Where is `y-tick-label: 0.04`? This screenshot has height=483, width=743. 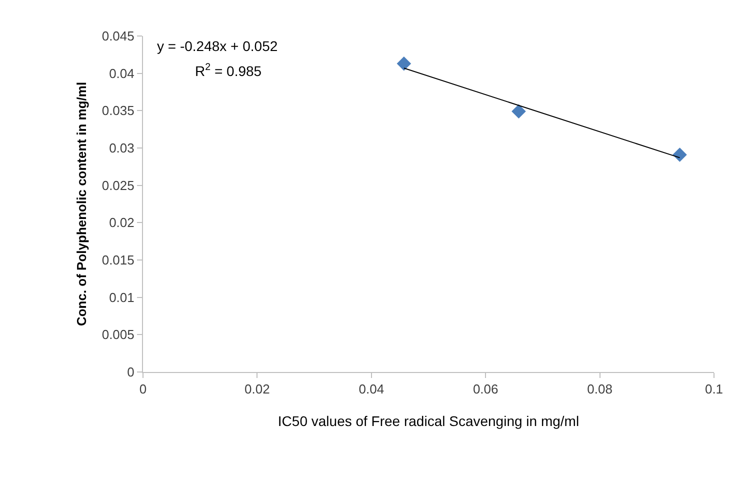
y-tick-label: 0.04 is located at coordinates (121, 73).